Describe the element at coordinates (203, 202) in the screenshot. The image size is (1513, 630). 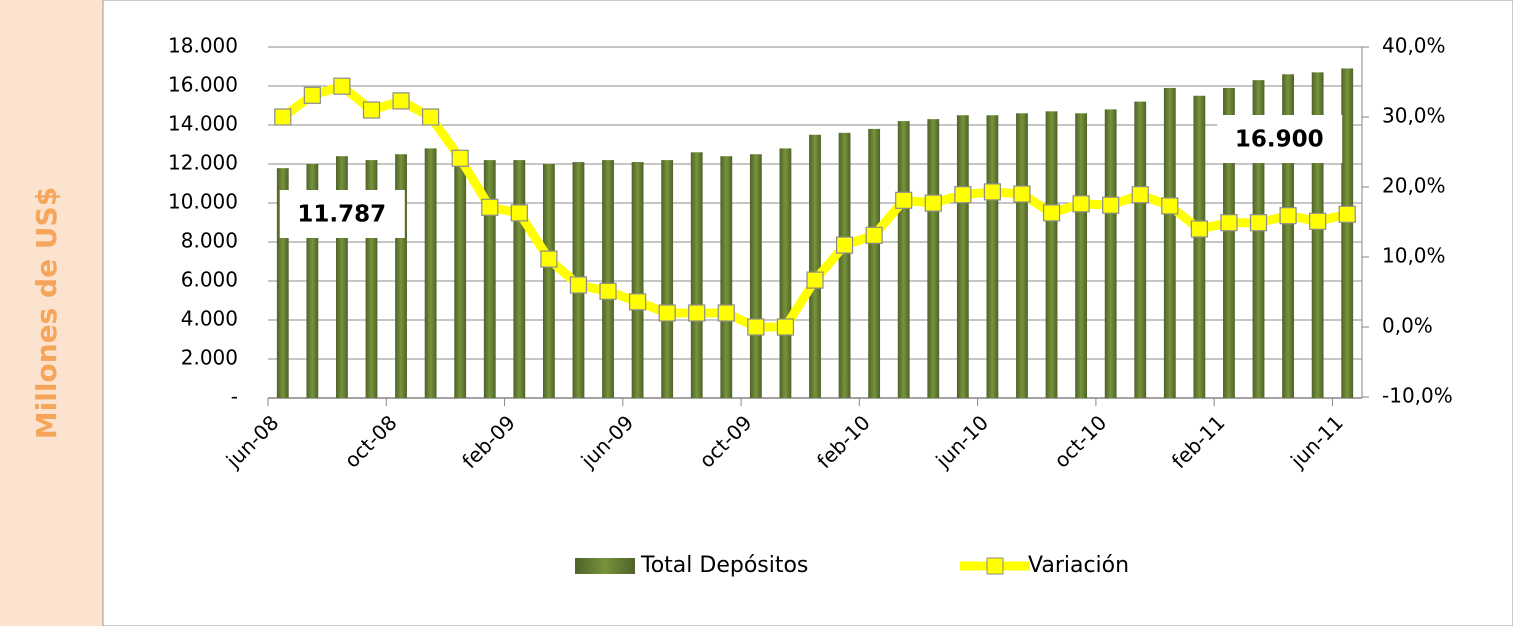
I see `y-tick-label: 10.000` at that location.